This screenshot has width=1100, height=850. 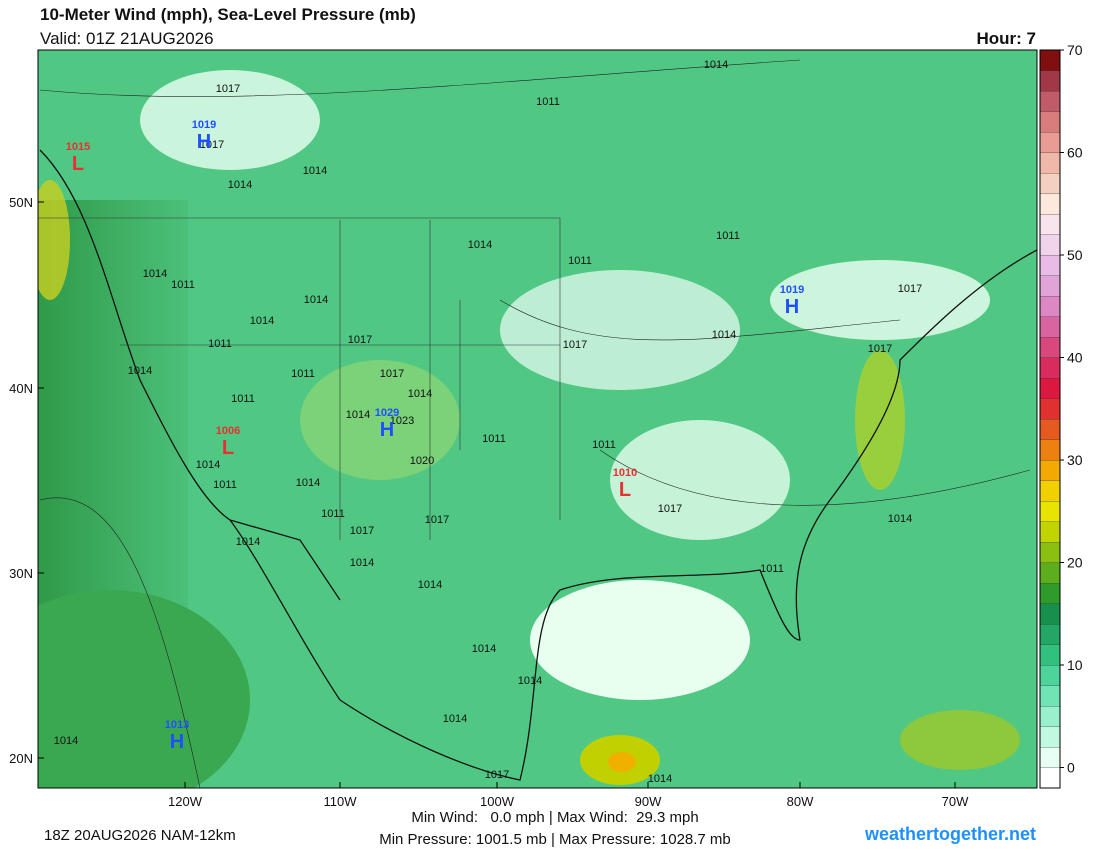 What do you see at coordinates (228, 431) in the screenshot?
I see `center-value: 1006` at bounding box center [228, 431].